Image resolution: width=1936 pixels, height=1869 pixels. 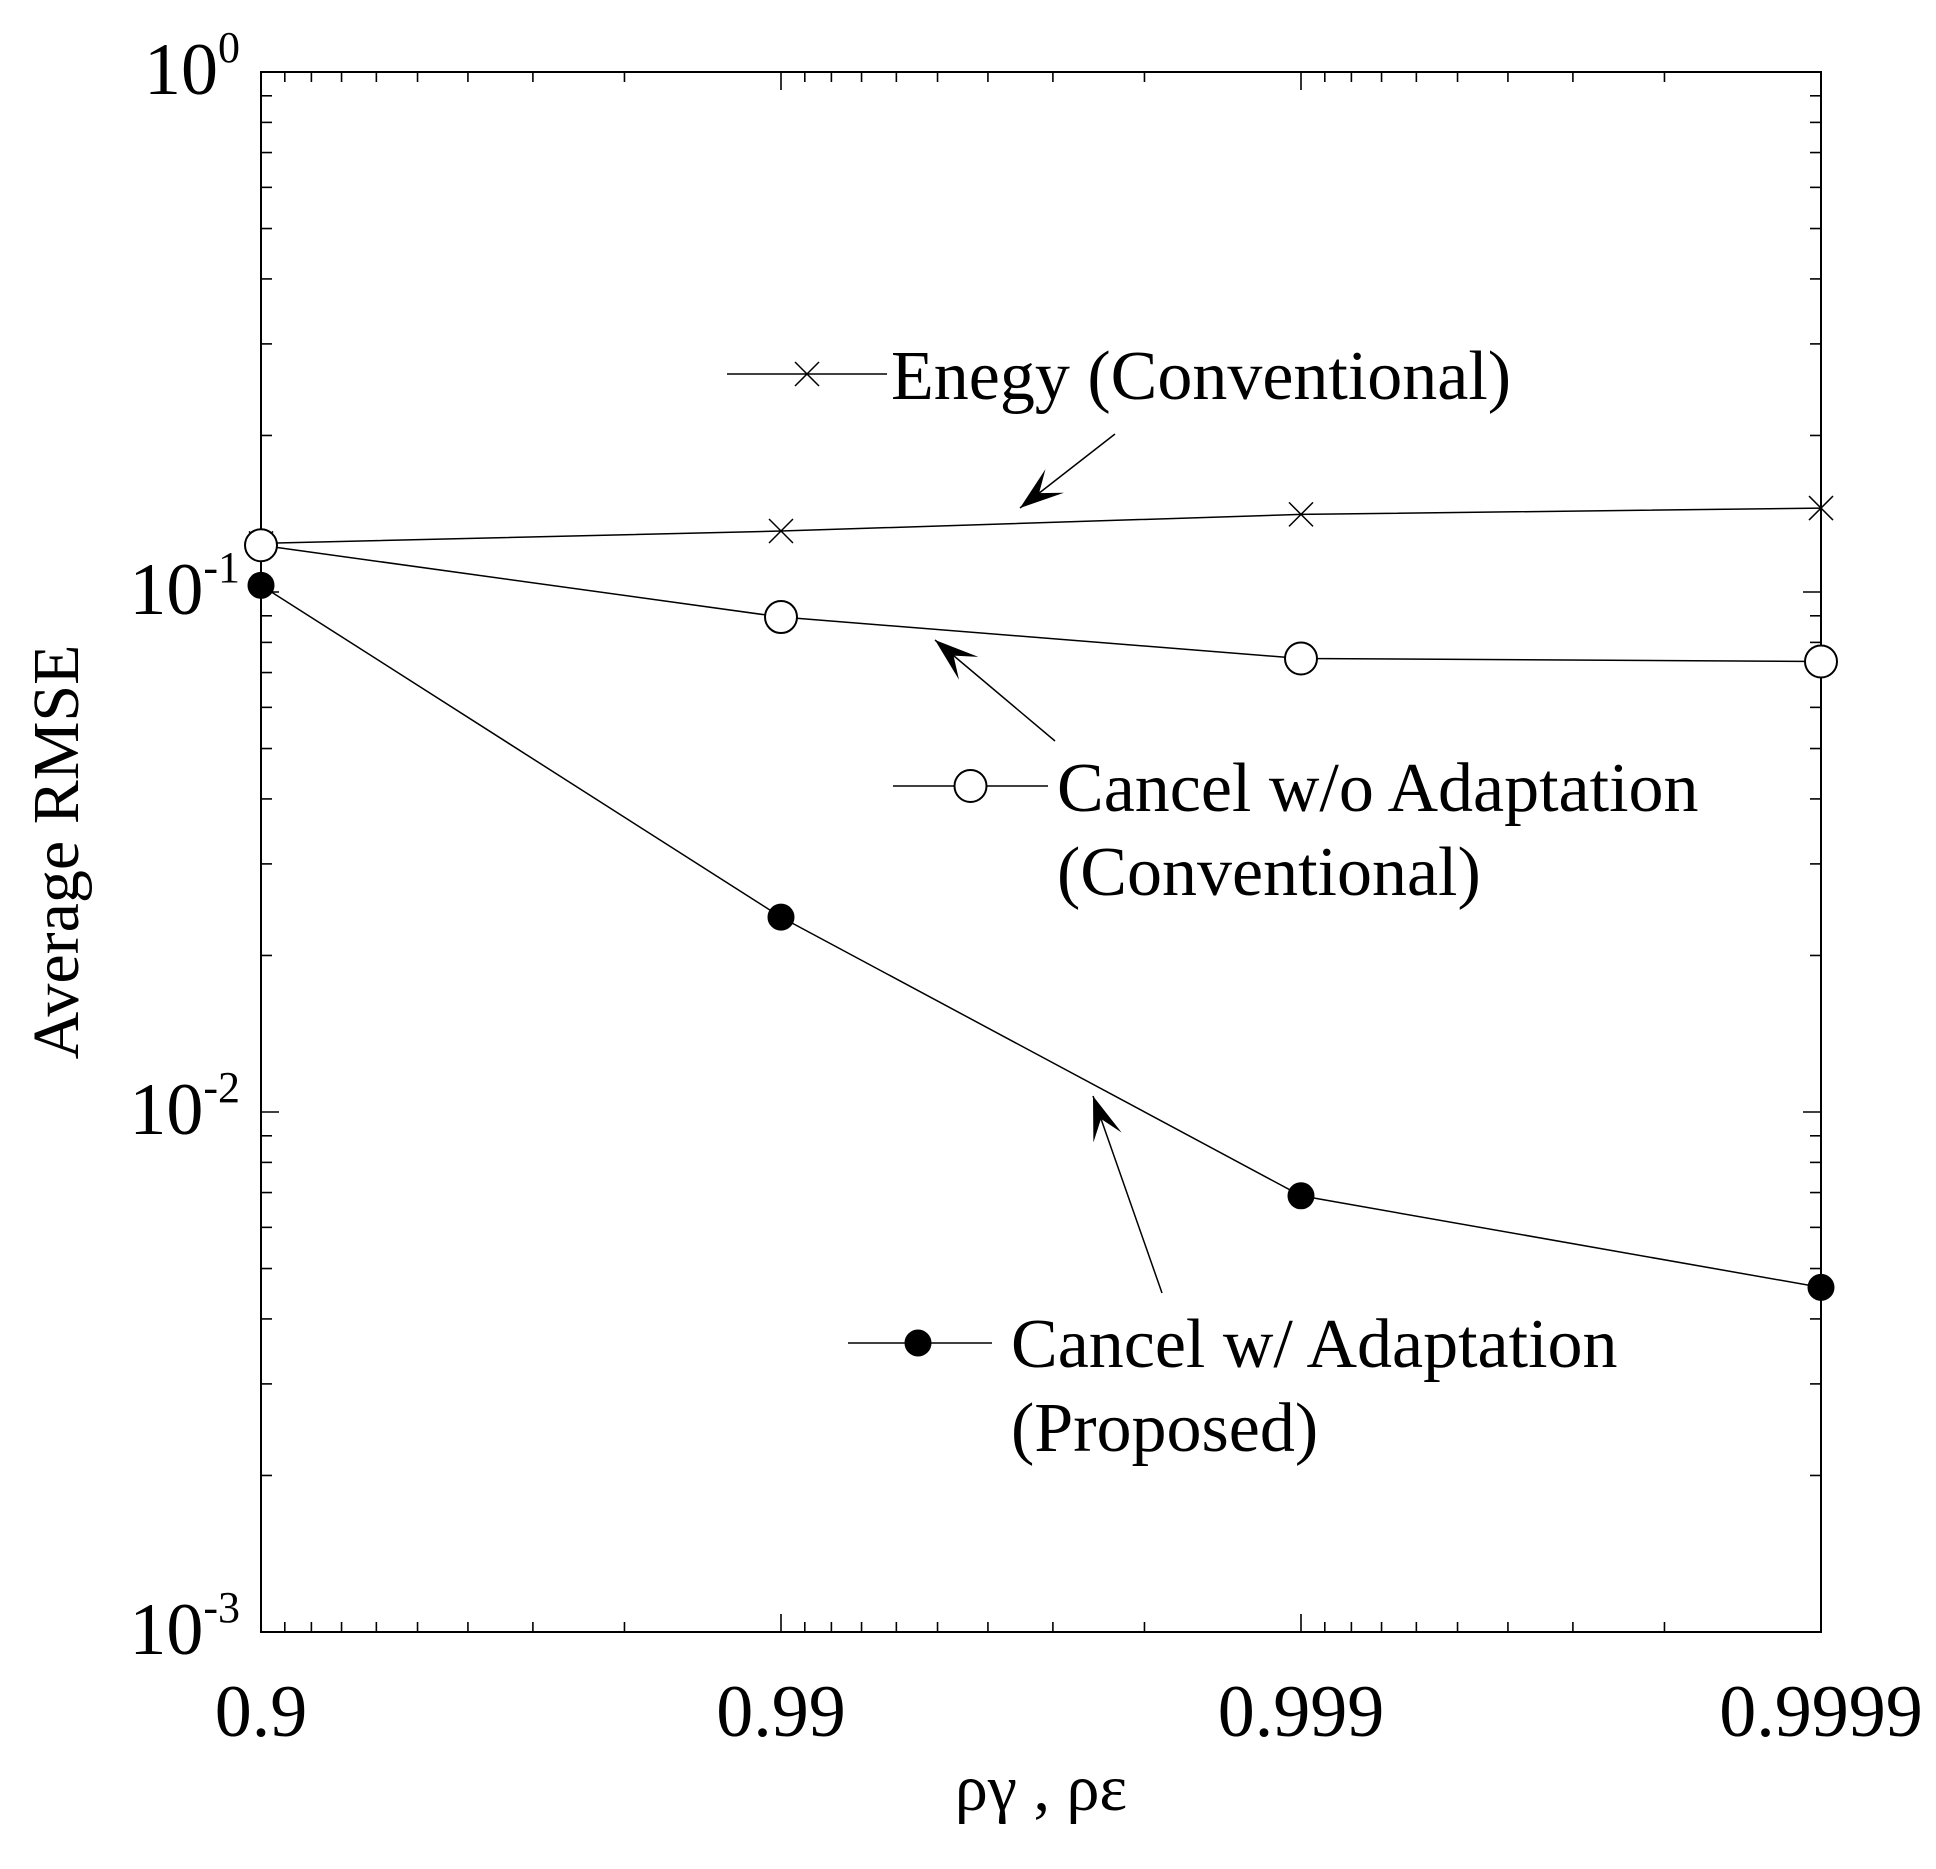 I want to click on y-tick-label: 10⁻³, so click(x=184, y=1627).